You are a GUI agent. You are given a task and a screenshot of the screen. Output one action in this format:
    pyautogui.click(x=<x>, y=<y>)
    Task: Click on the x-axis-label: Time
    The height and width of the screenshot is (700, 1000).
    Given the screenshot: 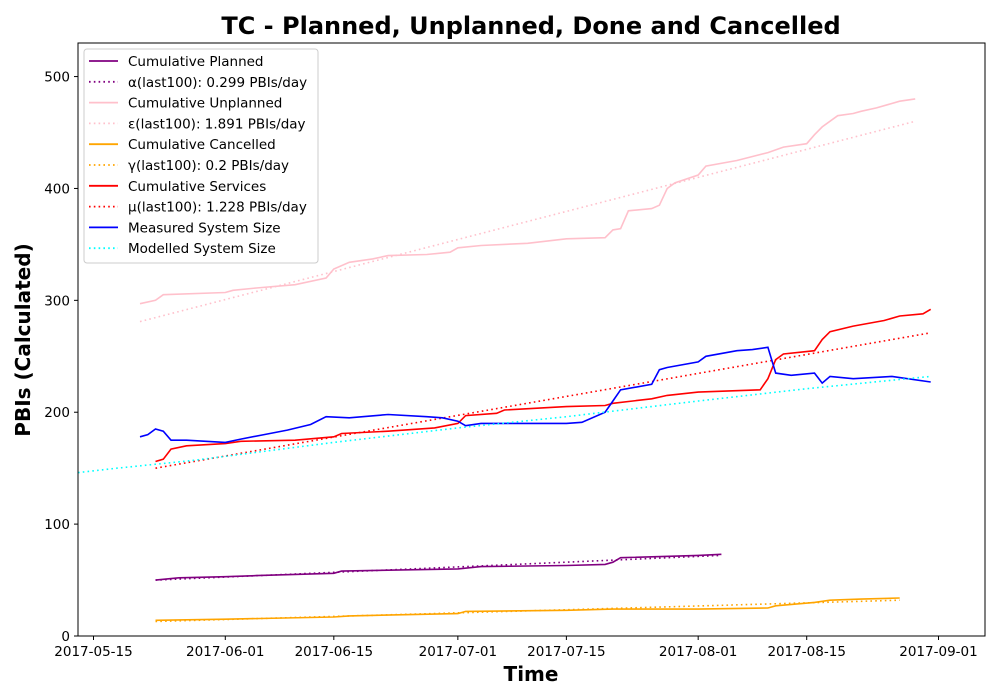 What is the action you would take?
    pyautogui.click(x=531, y=674)
    